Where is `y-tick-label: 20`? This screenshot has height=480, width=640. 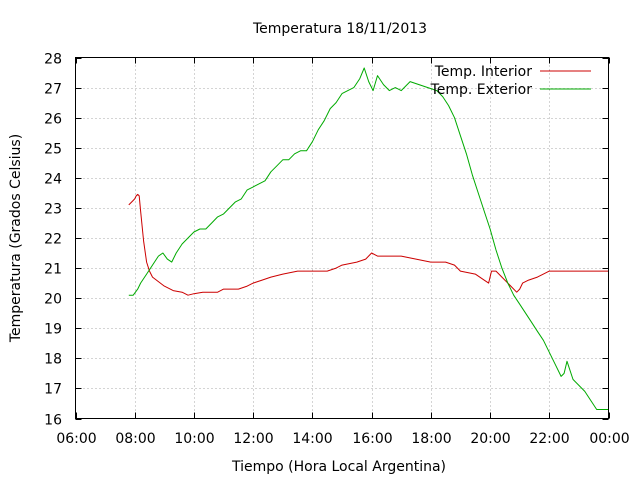
y-tick-label: 20 is located at coordinates (53, 300).